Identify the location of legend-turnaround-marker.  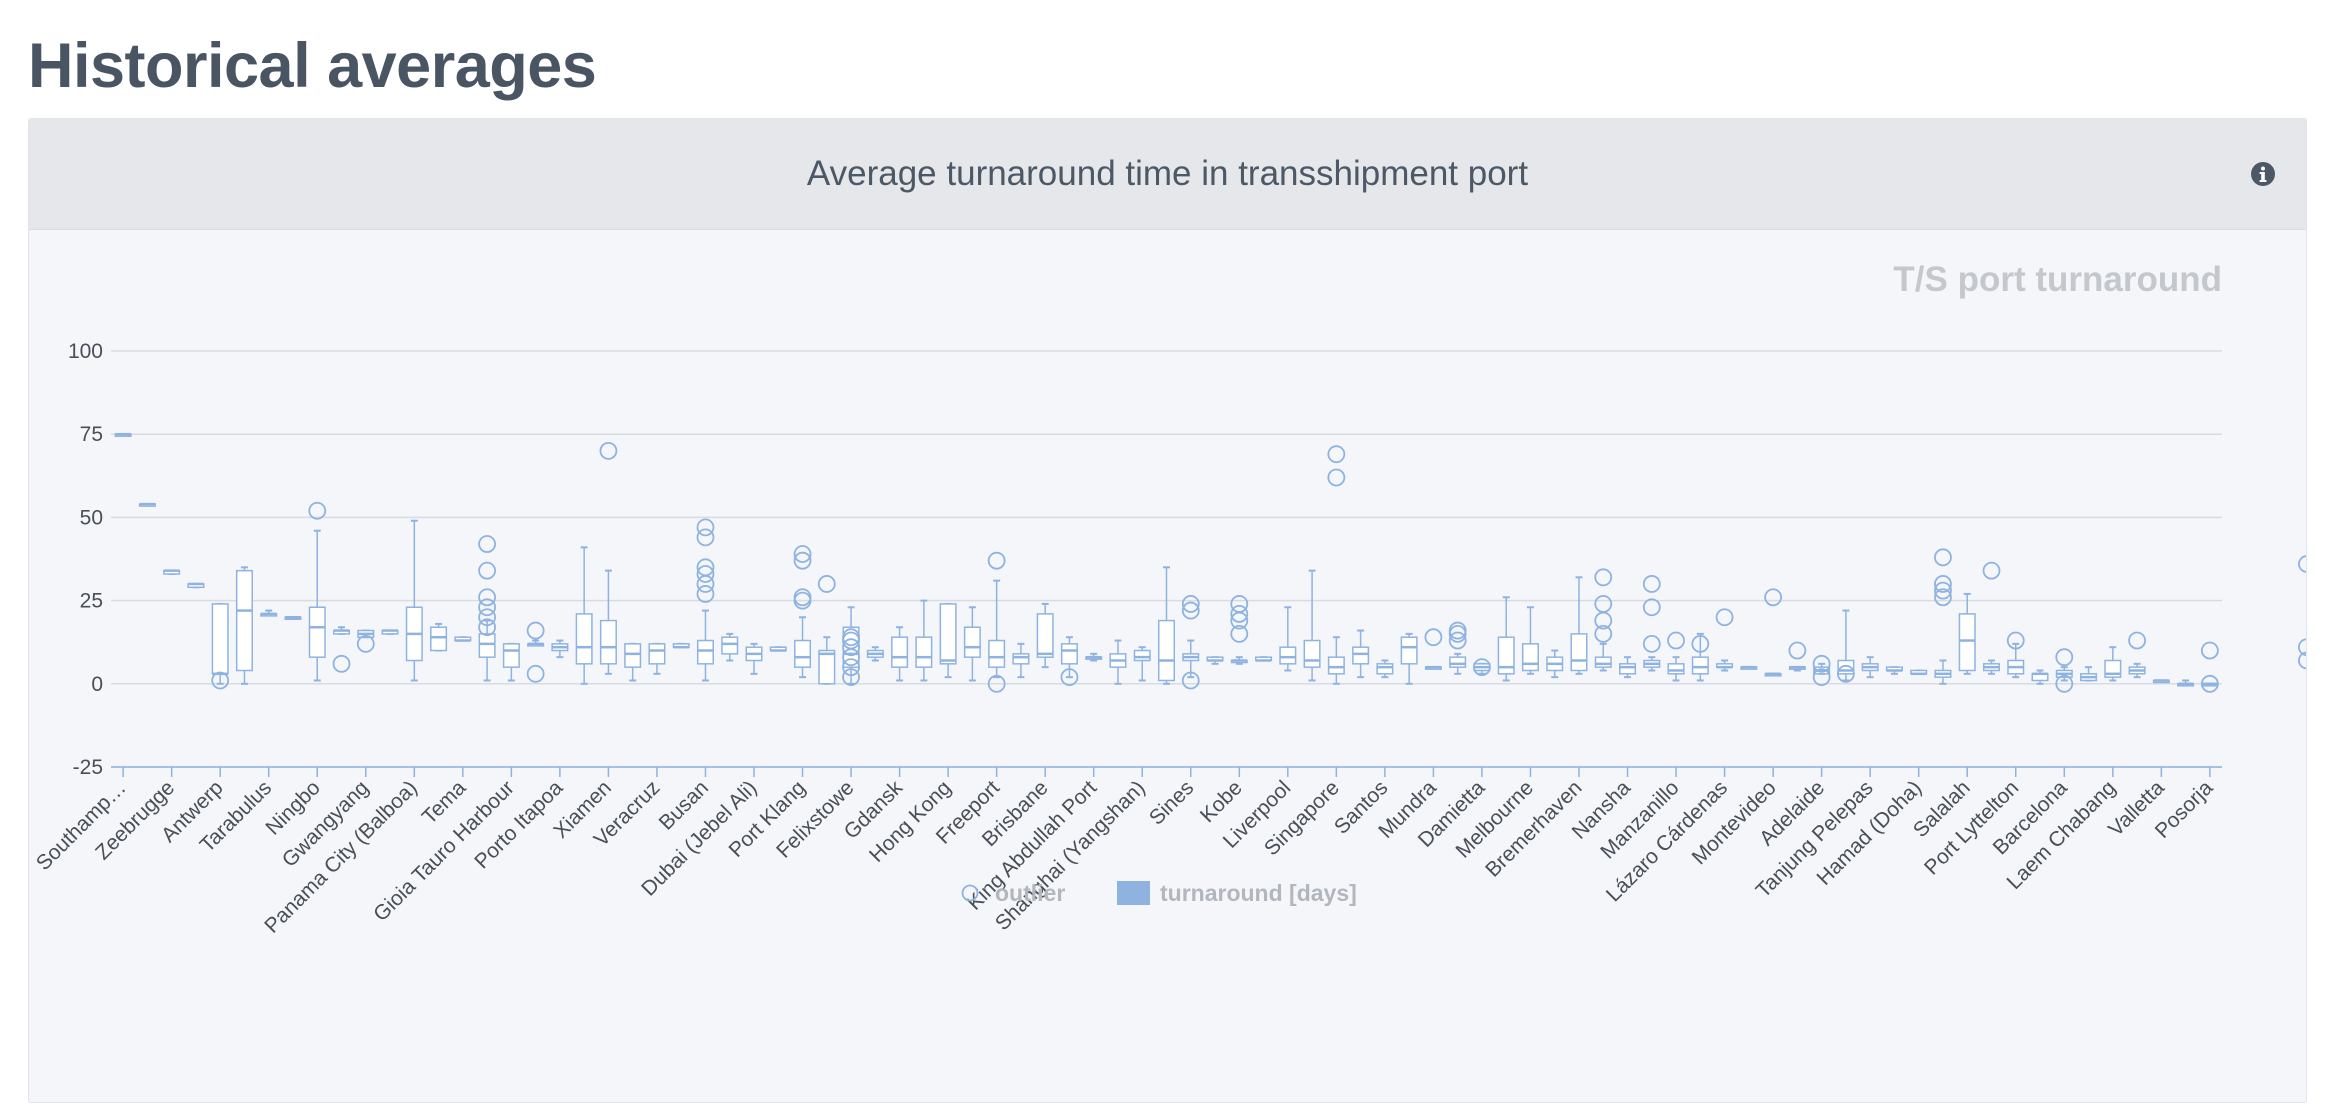
(1133, 893).